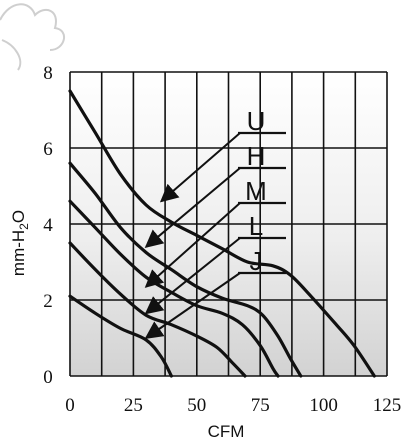 This screenshot has height=443, width=403. What do you see at coordinates (48, 377) in the screenshot?
I see `y-tick-label: 0` at bounding box center [48, 377].